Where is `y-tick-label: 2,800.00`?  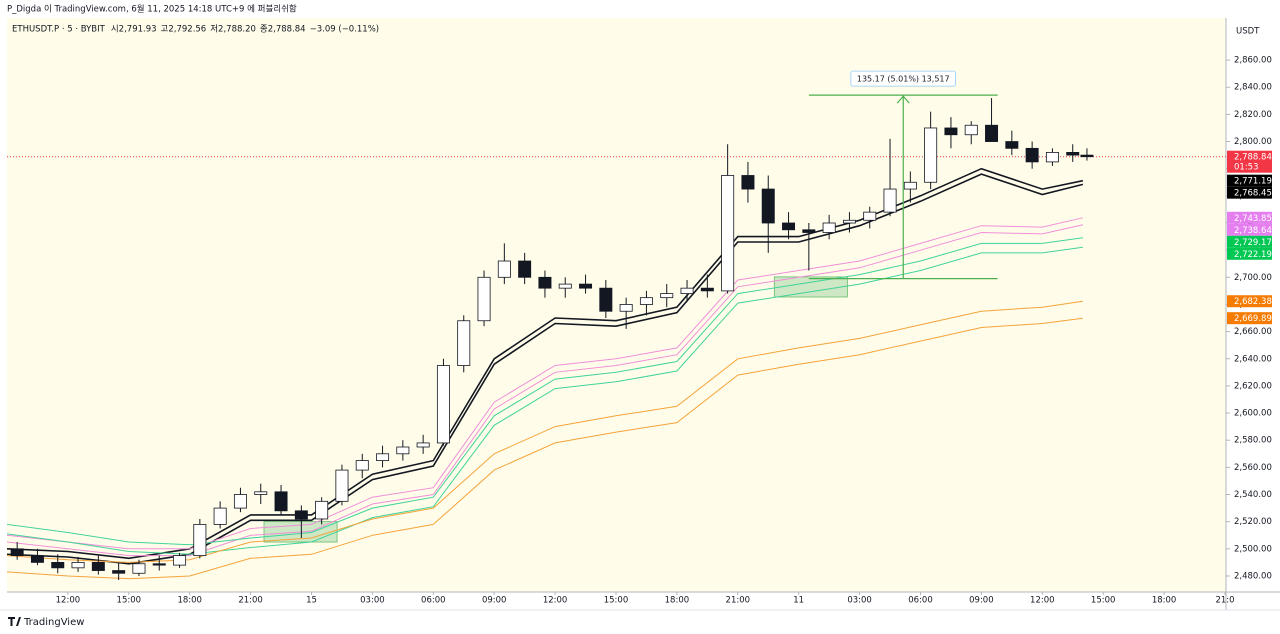 y-tick-label: 2,800.00 is located at coordinates (1253, 142).